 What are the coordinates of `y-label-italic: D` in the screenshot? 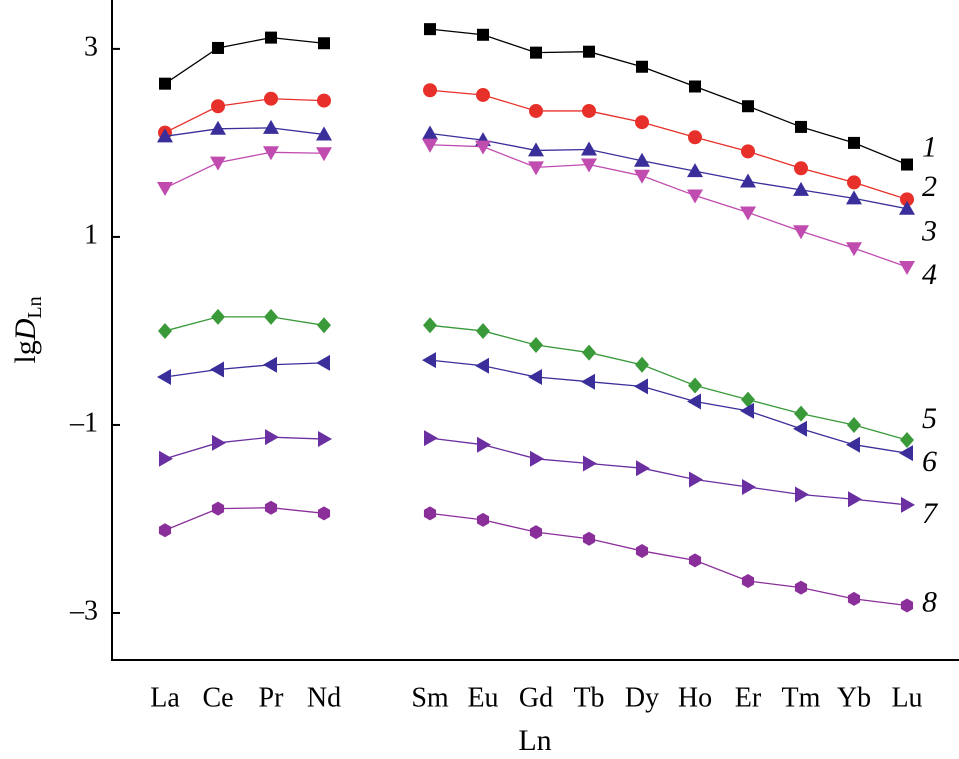 It's located at (25, 329).